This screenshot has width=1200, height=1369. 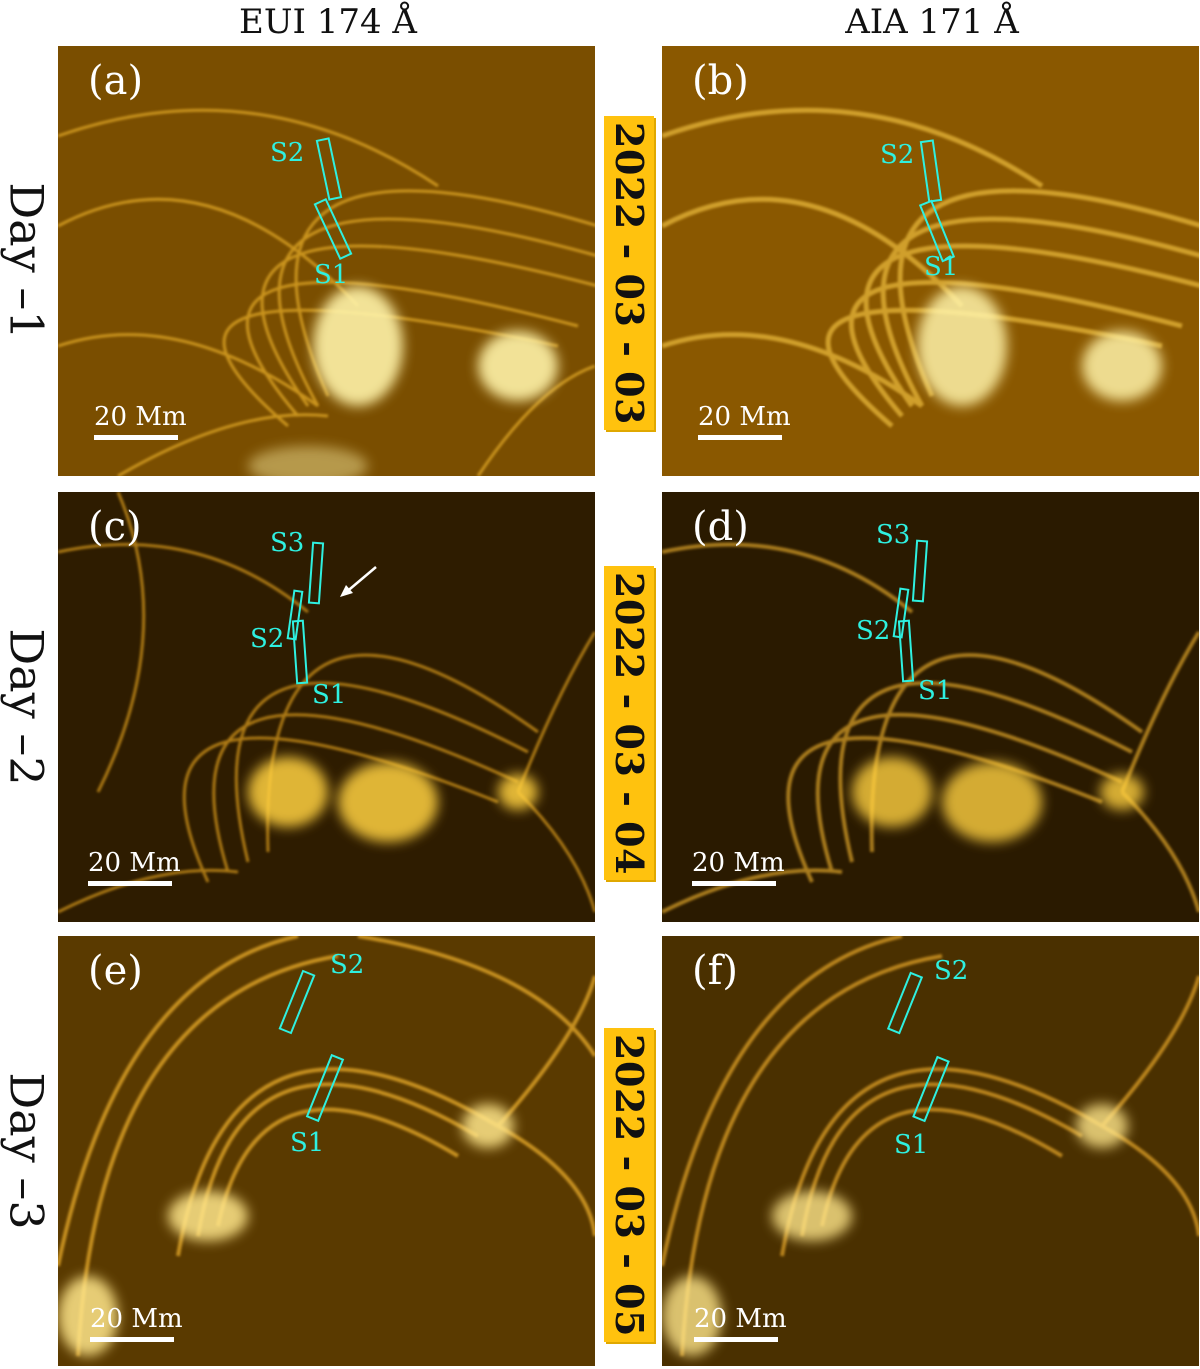 What do you see at coordinates (115, 971) in the screenshot?
I see `panel-label-e: (e)` at bounding box center [115, 971].